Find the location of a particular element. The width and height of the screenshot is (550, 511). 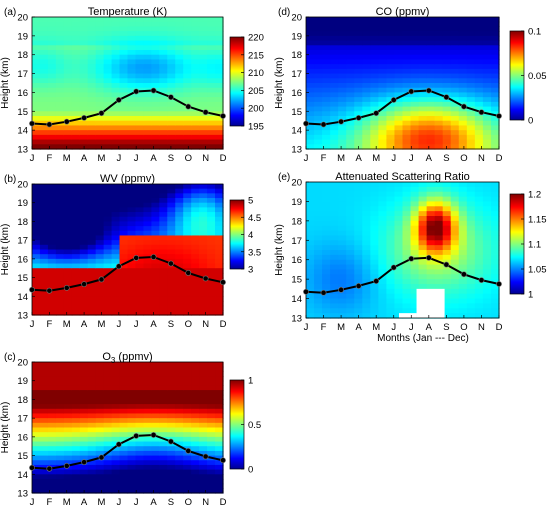

y-tick-label: 14 is located at coordinates (296, 131).